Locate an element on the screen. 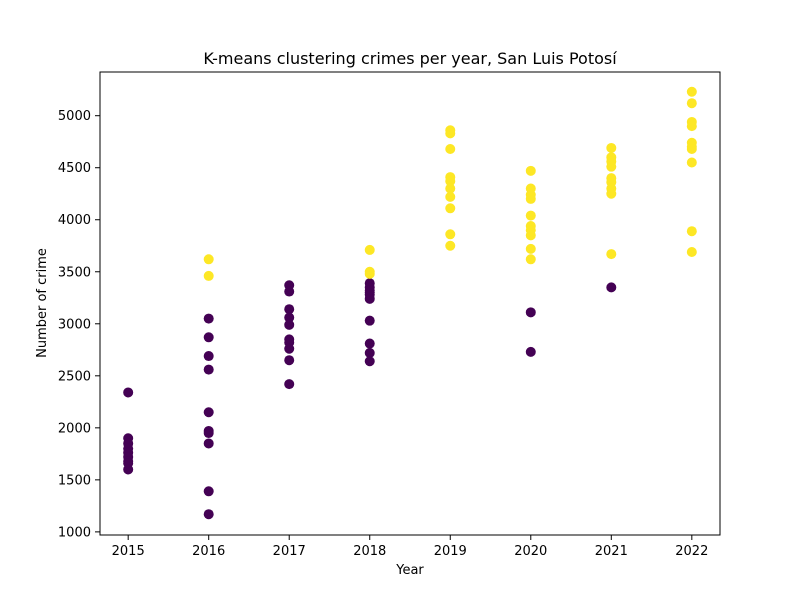 The height and width of the screenshot is (600, 800). y-axis-ticks: 1000 1500 2000 2500 3000 3500 4000 4500 5000 is located at coordinates (79, 324).